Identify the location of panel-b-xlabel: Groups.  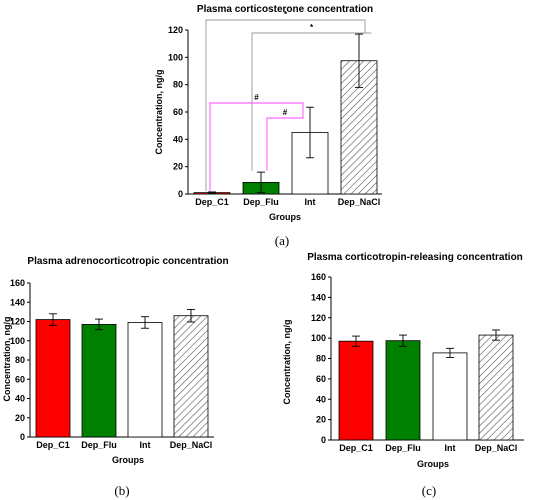
(128, 460).